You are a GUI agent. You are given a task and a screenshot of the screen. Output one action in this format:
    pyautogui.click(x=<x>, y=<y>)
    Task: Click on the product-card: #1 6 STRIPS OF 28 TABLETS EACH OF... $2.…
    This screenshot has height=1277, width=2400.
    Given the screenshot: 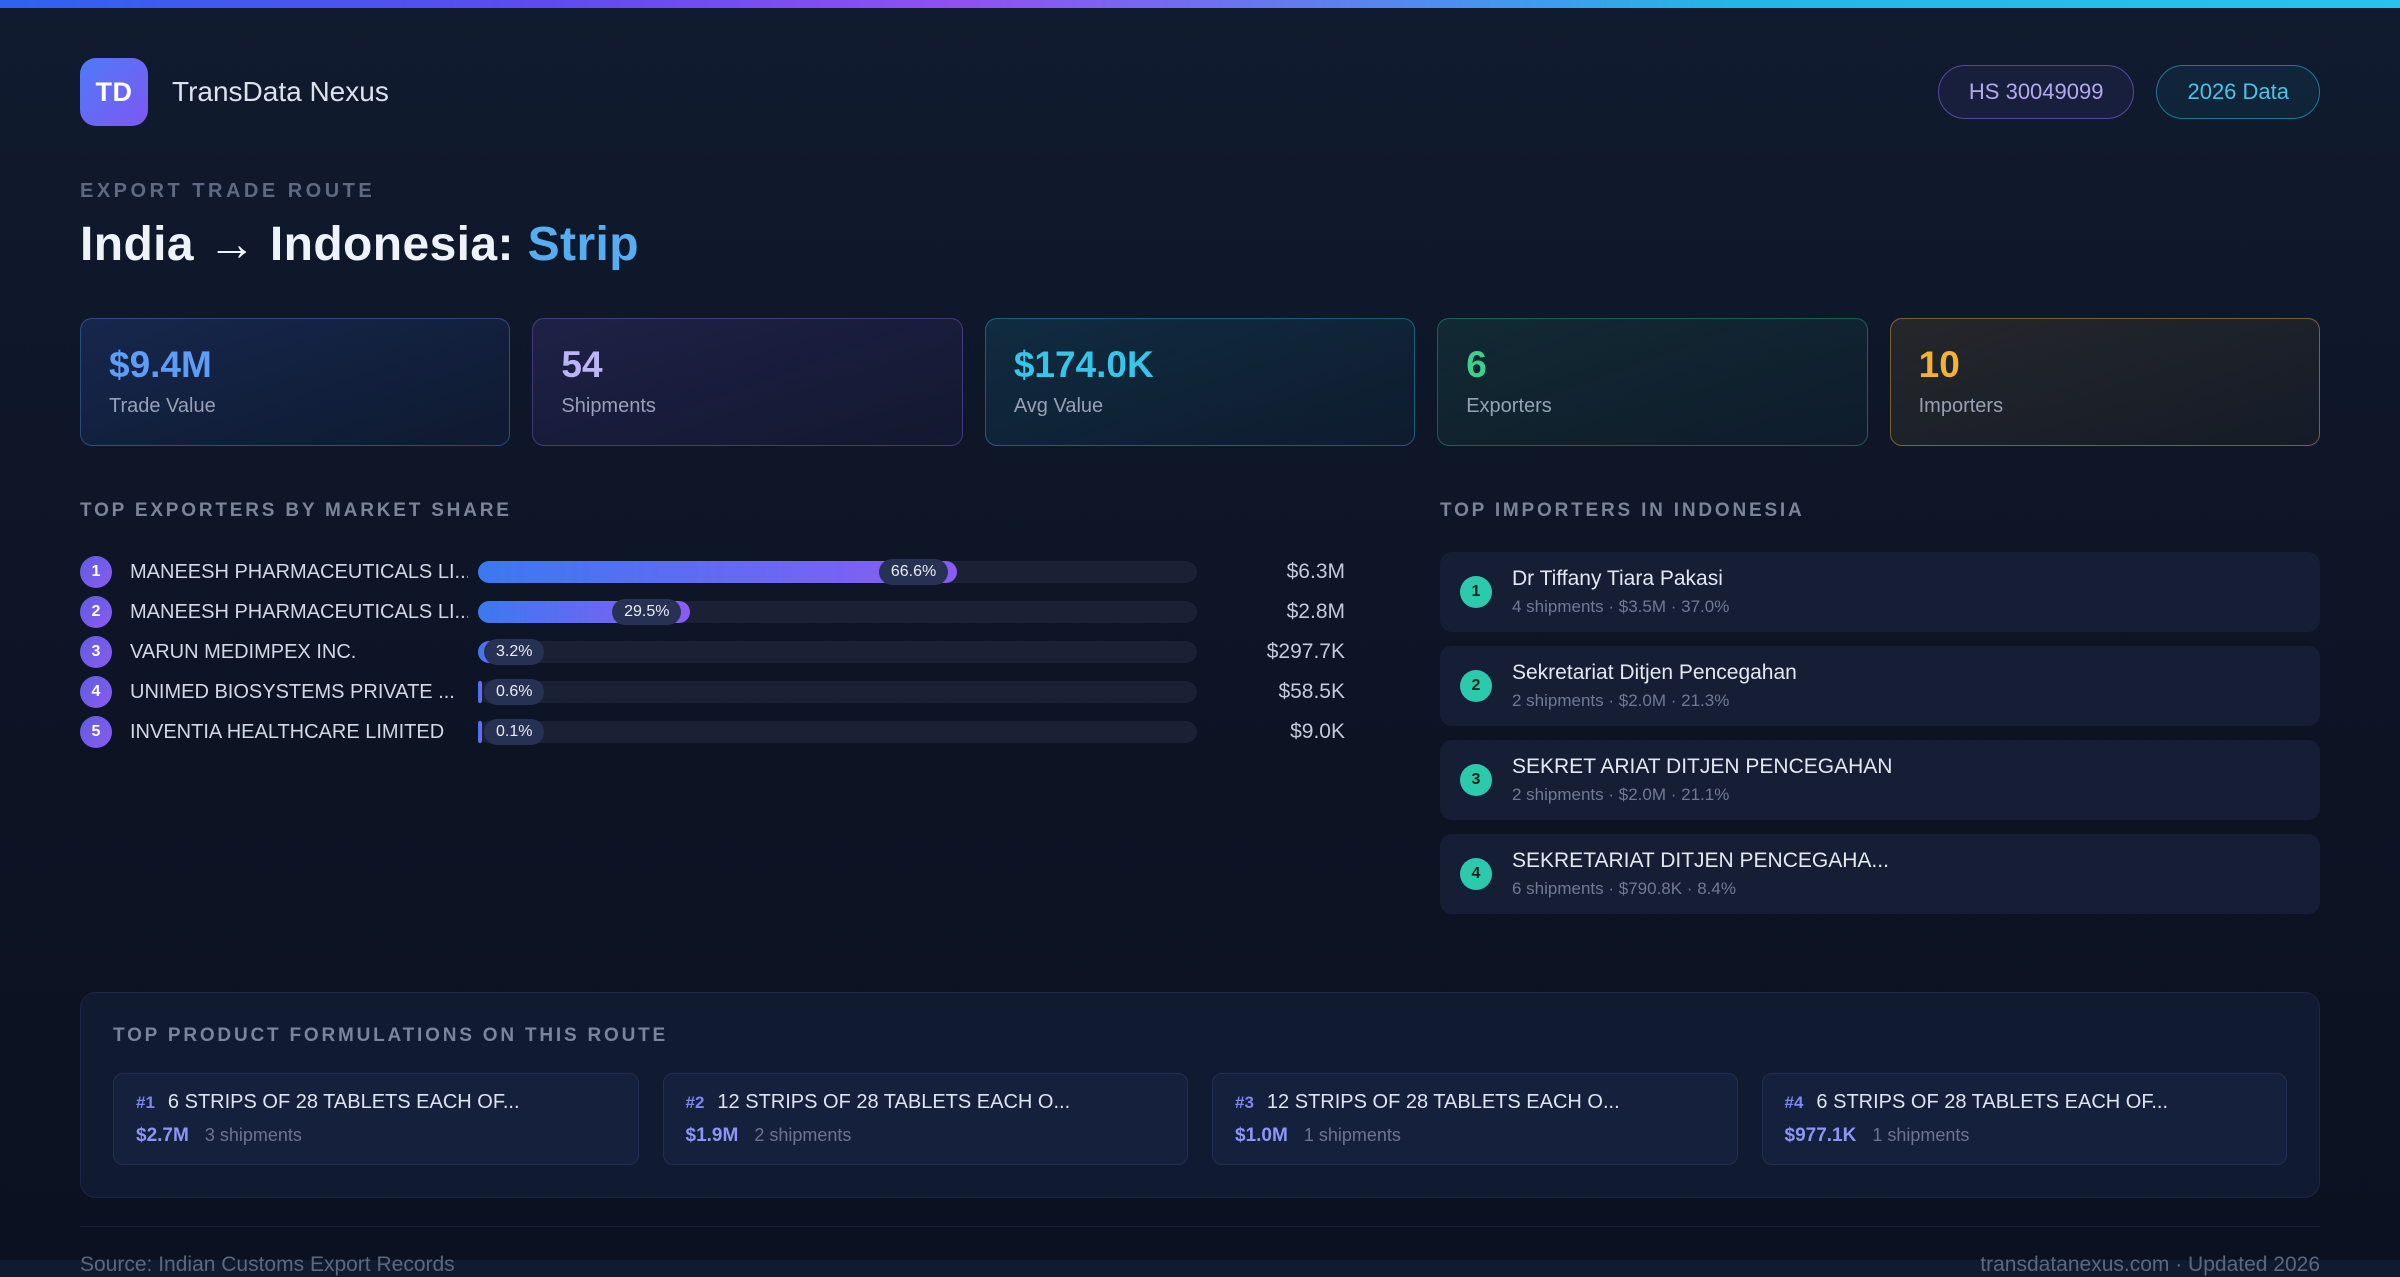 What is the action you would take?
    pyautogui.click(x=376, y=1119)
    